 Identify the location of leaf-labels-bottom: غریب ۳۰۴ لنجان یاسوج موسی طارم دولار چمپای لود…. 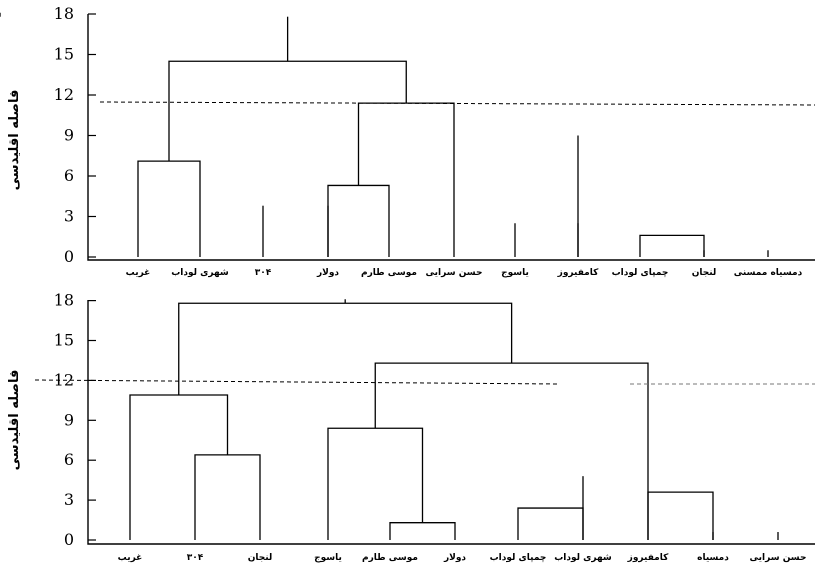
(462, 558).